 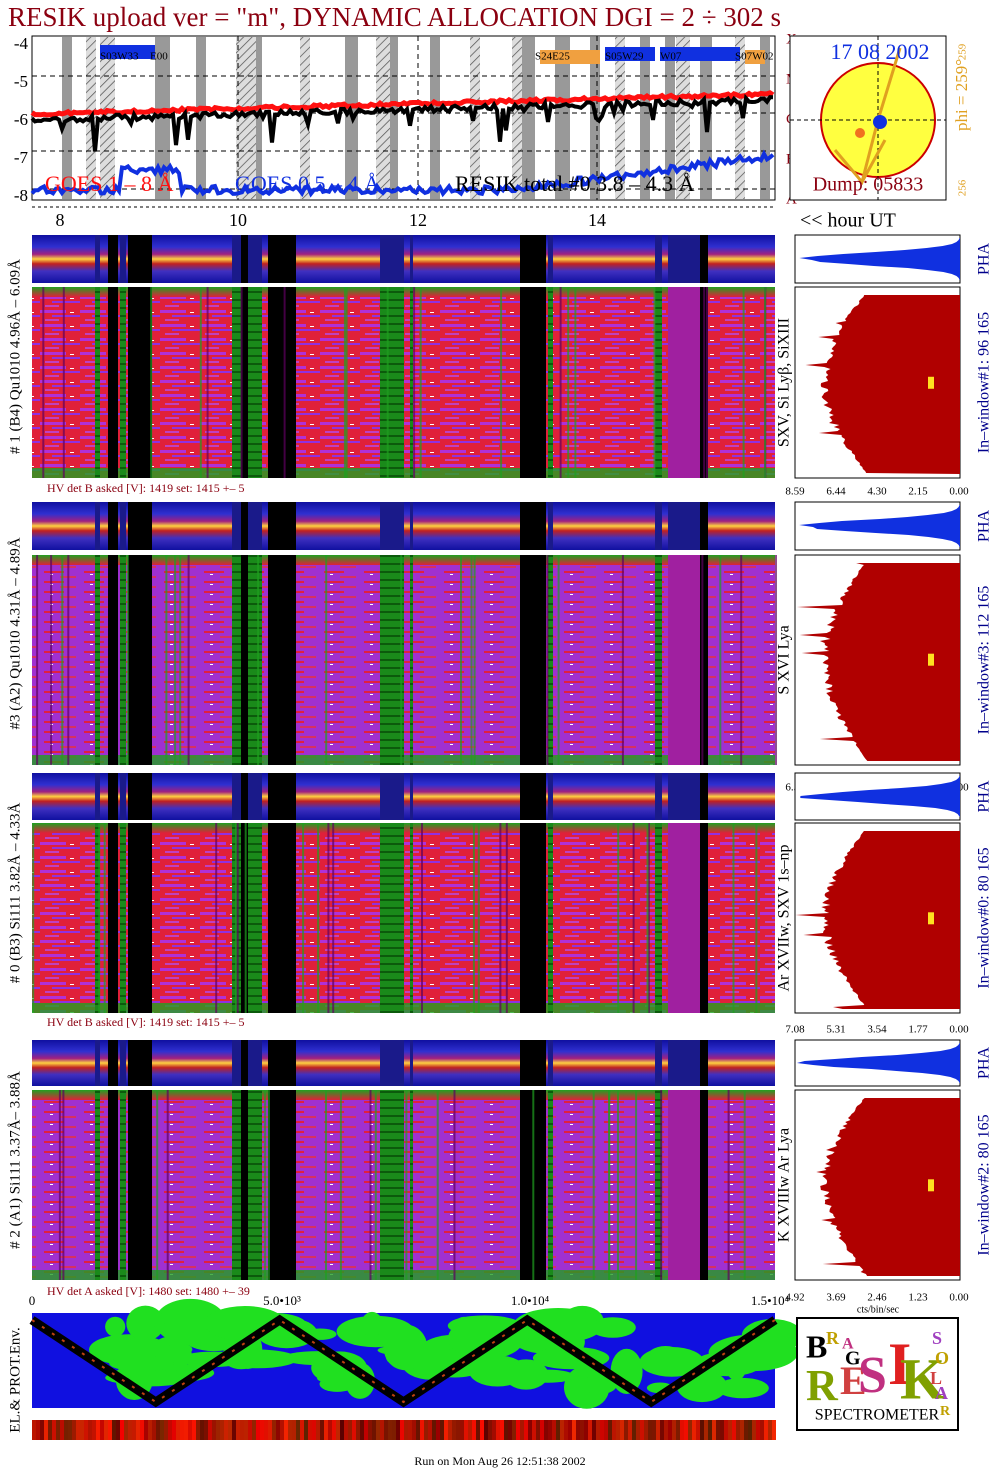 What do you see at coordinates (418, 220) in the screenshot?
I see `hour-tick-label: 12` at bounding box center [418, 220].